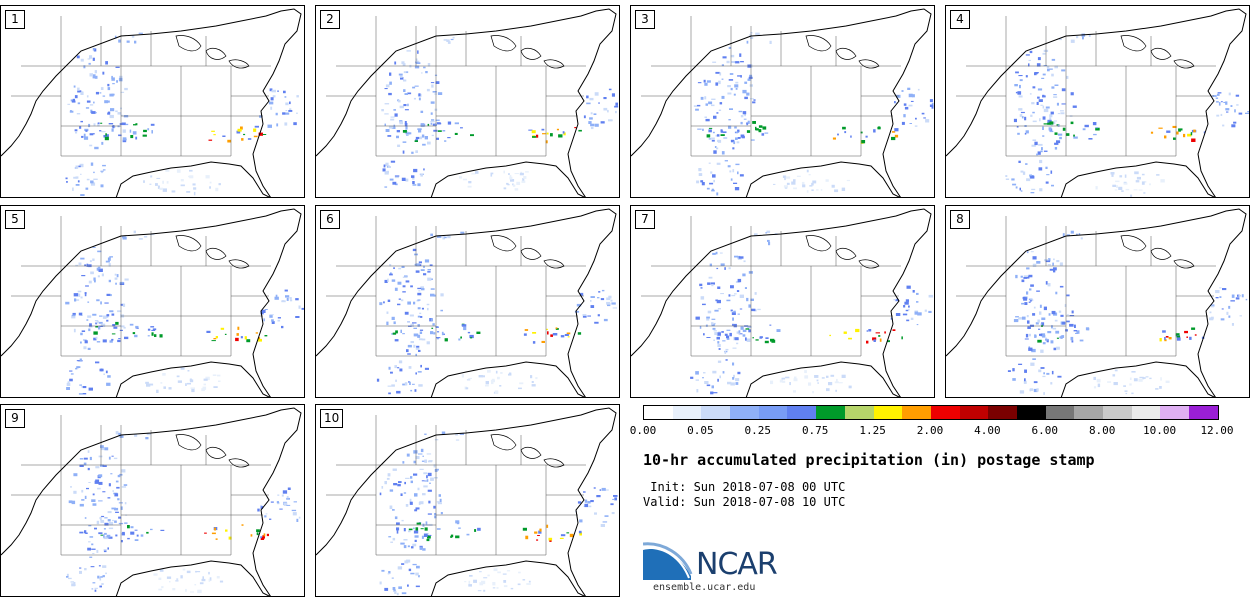 The height and width of the screenshot is (597, 1260). What do you see at coordinates (1157, 52) in the screenshot?
I see `great-lakes` at bounding box center [1157, 52].